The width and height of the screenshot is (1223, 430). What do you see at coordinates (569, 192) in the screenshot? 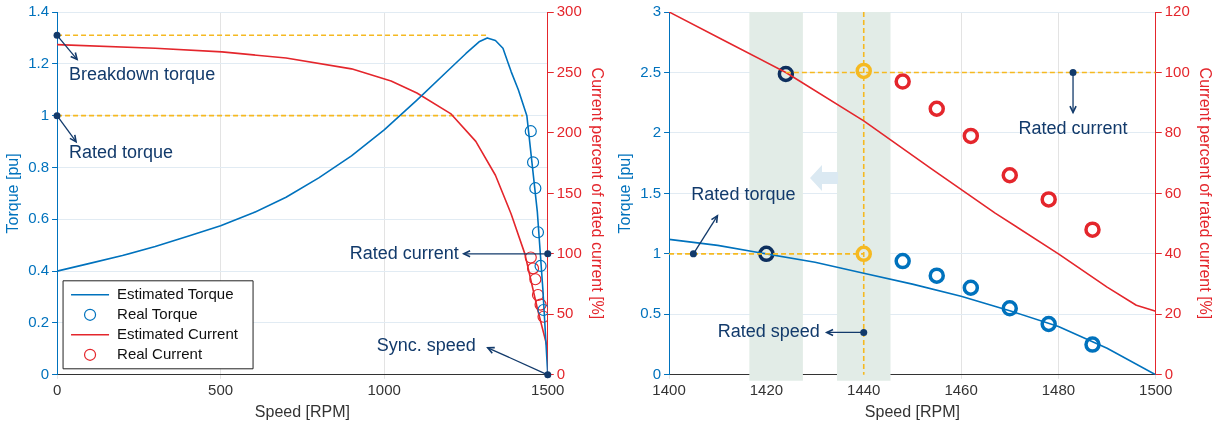
I see `y2-tick-label: 150` at bounding box center [569, 192].